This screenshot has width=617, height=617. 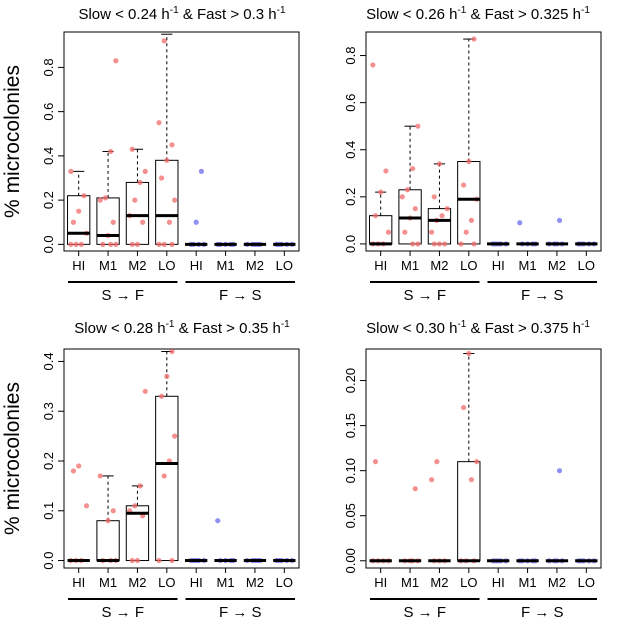 I want to click on box-hi-f-to-s, so click(x=196, y=560).